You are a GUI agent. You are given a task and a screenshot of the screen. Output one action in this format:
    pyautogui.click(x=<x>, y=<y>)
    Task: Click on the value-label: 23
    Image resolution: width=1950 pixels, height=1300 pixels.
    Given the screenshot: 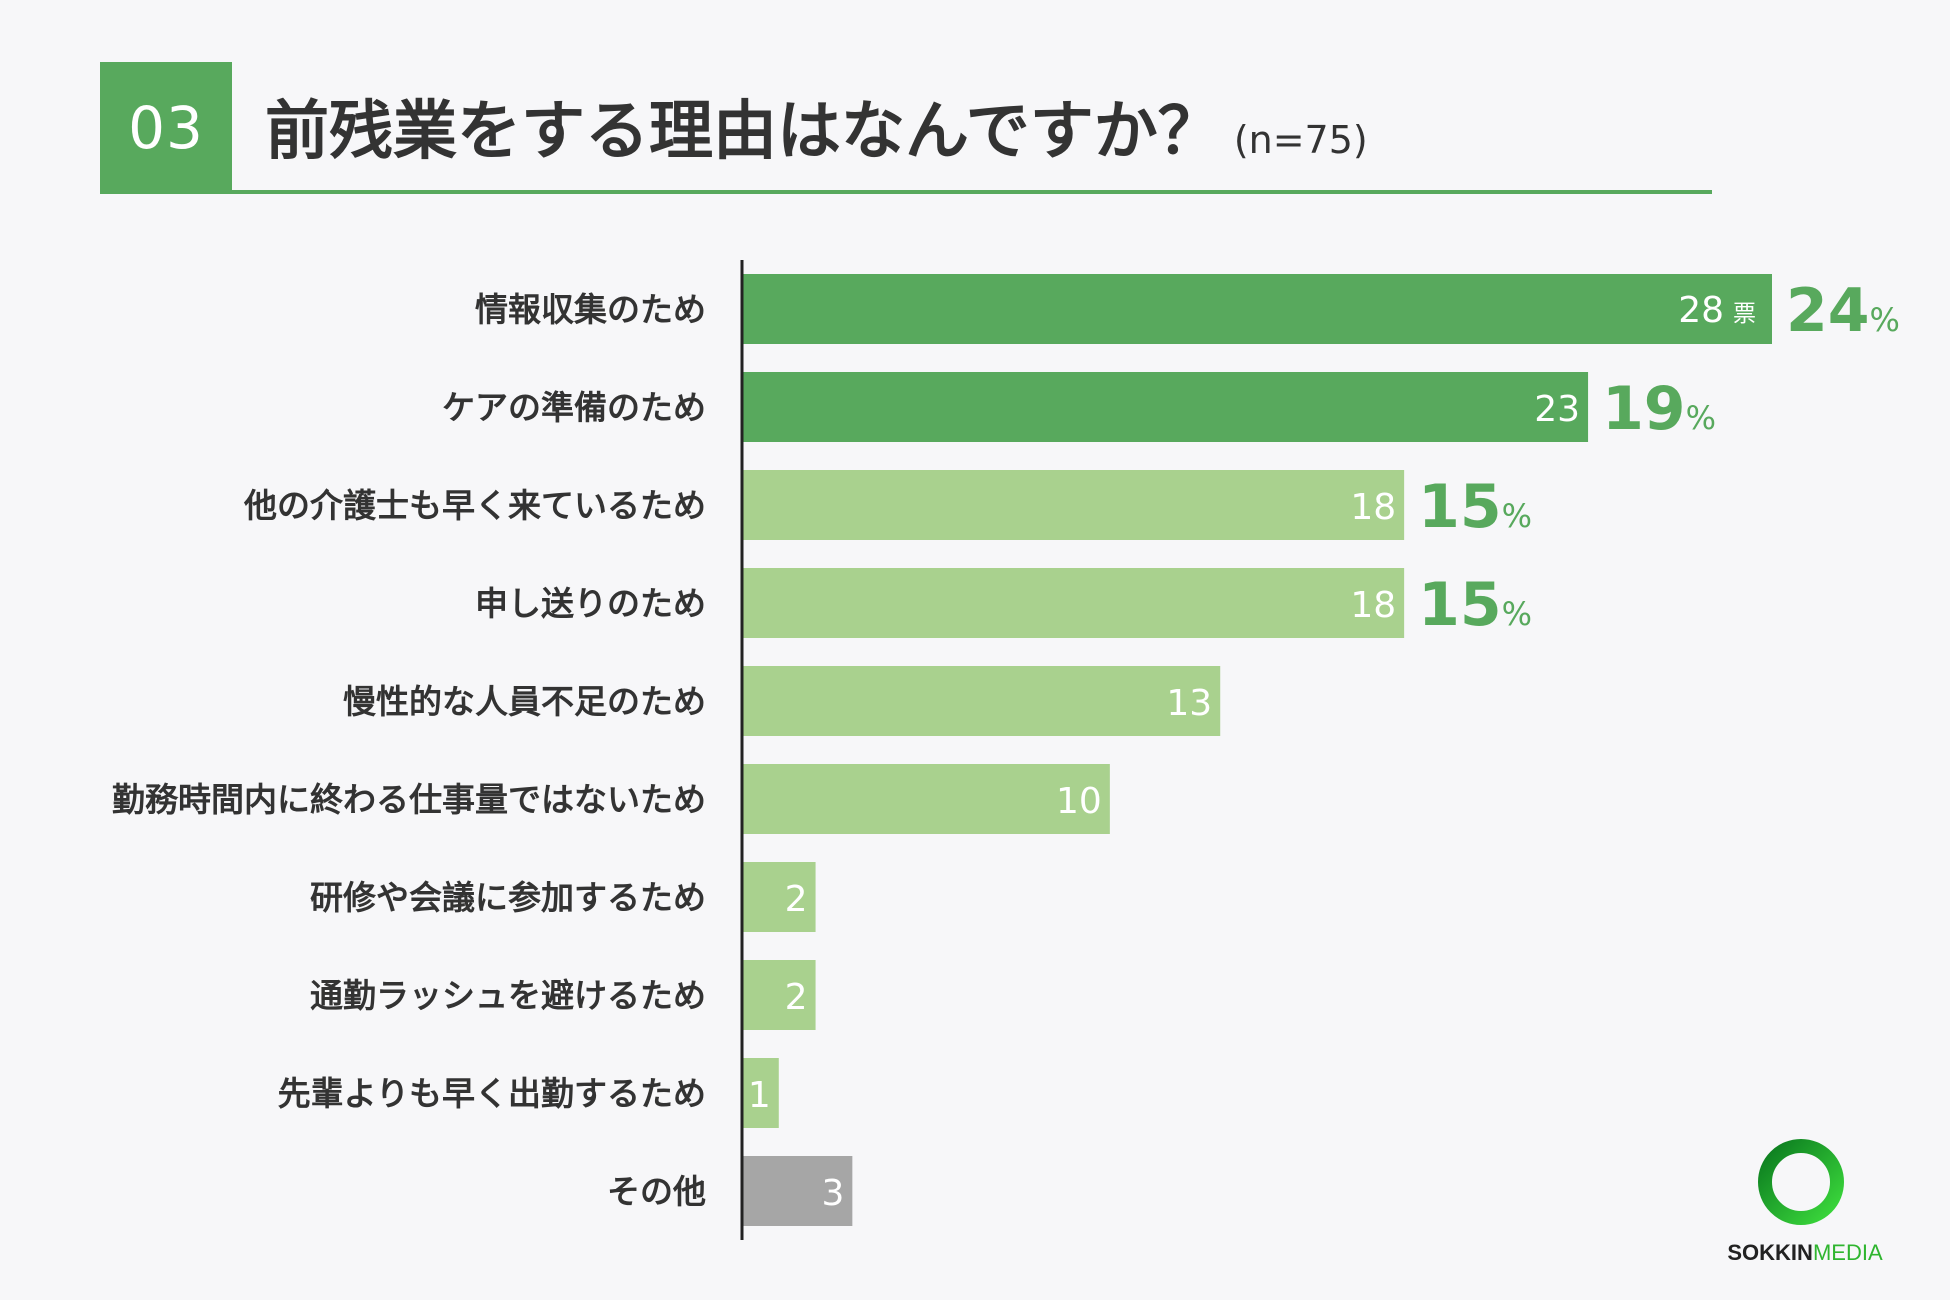 What is the action you would take?
    pyautogui.click(x=1557, y=409)
    